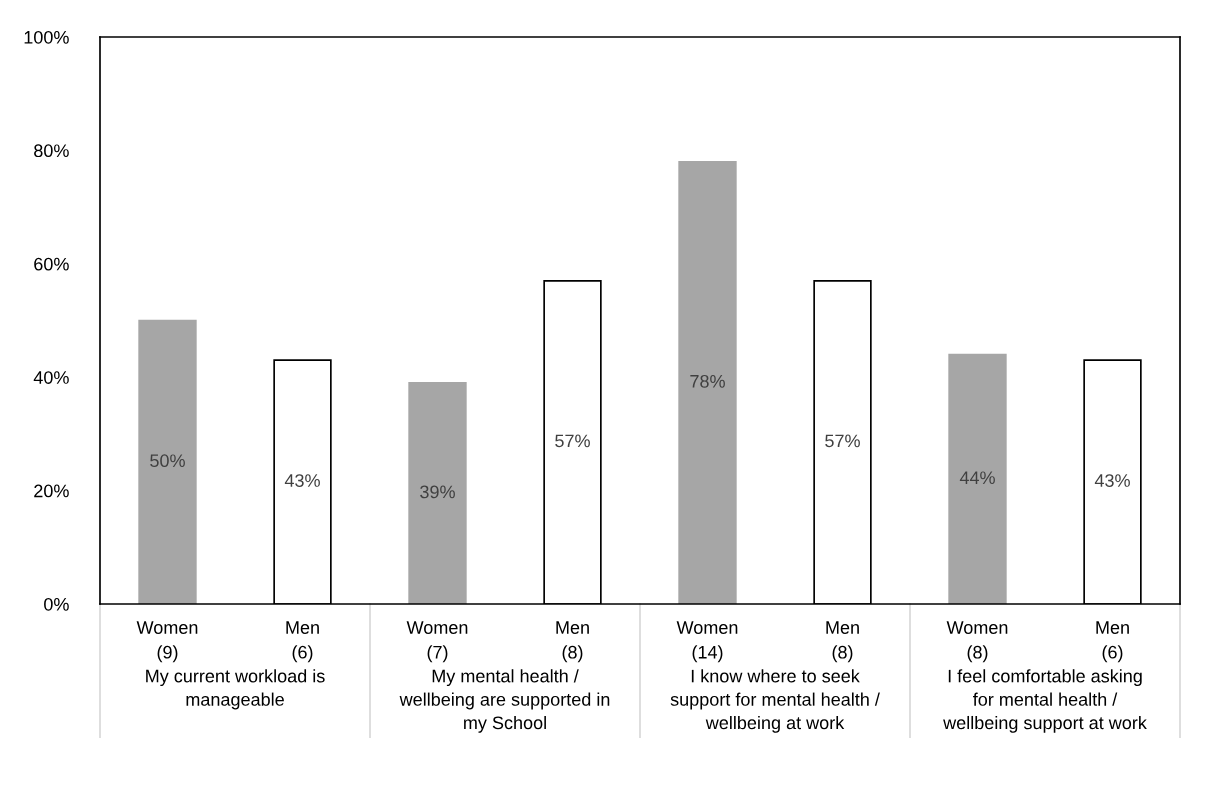 Image resolution: width=1205 pixels, height=794 pixels. What do you see at coordinates (51, 151) in the screenshot?
I see `y-tick-label: 80%` at bounding box center [51, 151].